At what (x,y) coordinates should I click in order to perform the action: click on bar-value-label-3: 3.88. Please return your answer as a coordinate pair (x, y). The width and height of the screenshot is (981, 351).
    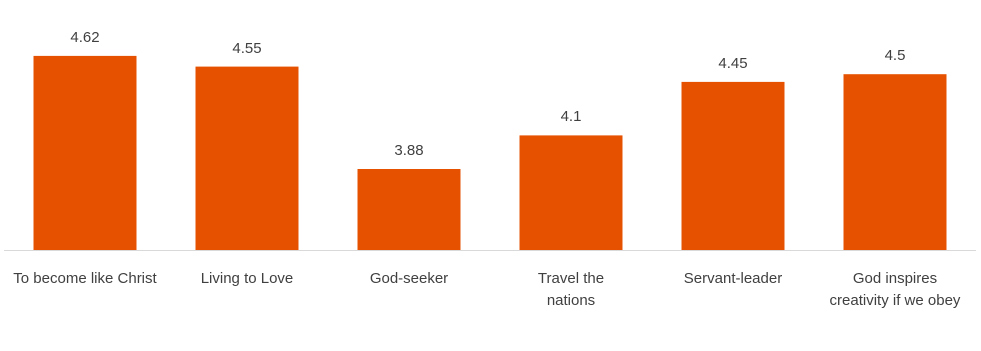
    Looking at the image, I should click on (409, 150).